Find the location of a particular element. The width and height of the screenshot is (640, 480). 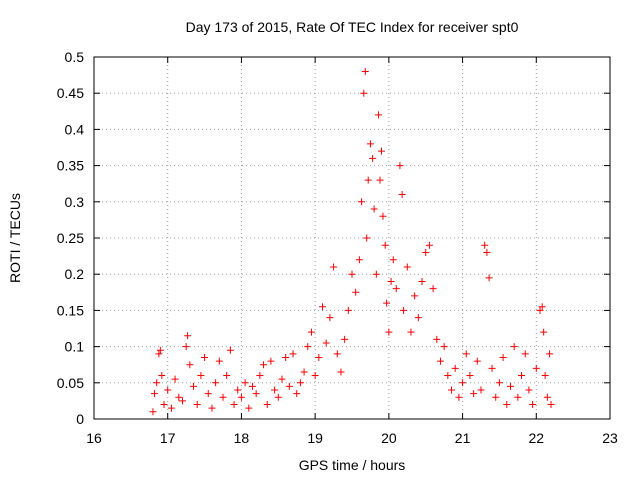

x-tick-label: 19 is located at coordinates (315, 438).